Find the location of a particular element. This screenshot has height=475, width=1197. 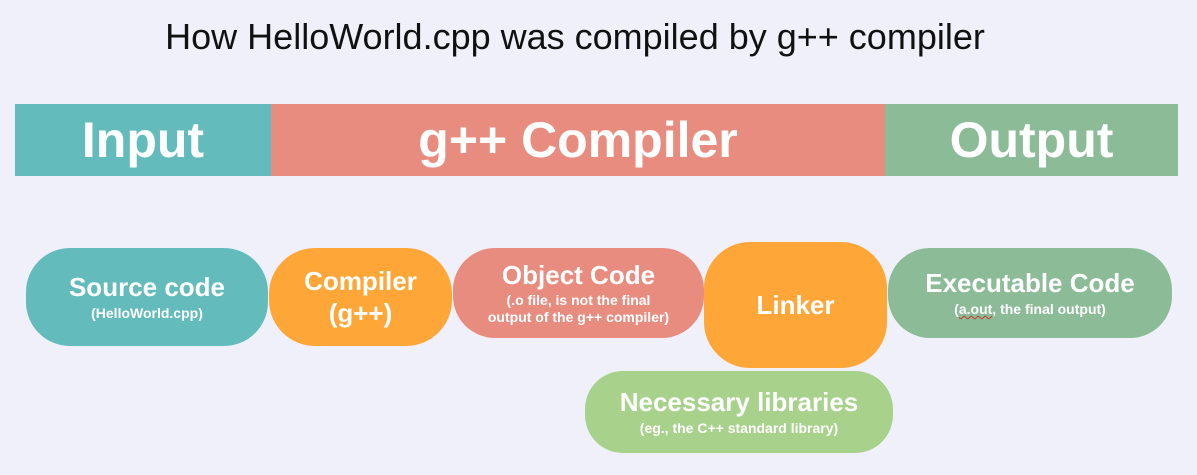

executable-sub-open: ( is located at coordinates (956, 309).